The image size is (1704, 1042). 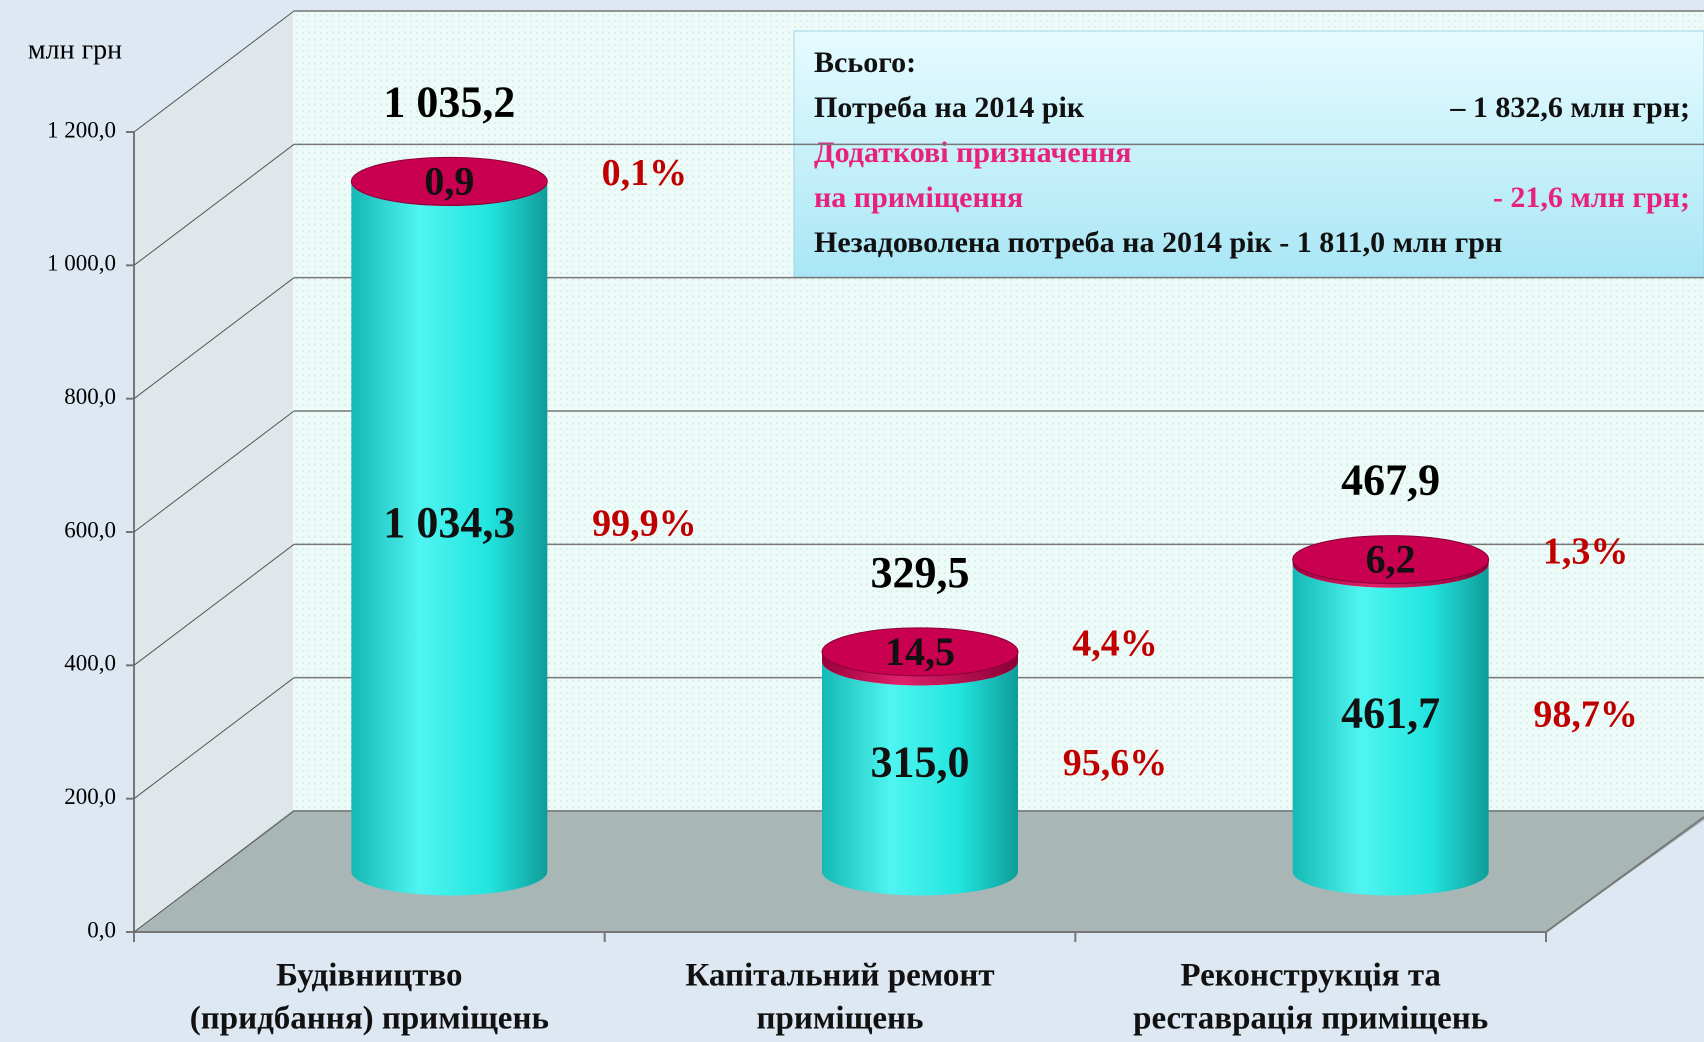 I want to click on total-label: 467,9, so click(x=1390, y=480).